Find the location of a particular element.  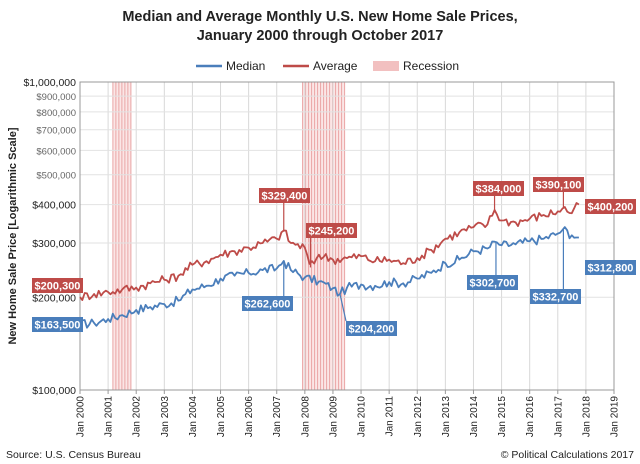

callout-7: $384,000 is located at coordinates (498, 196).